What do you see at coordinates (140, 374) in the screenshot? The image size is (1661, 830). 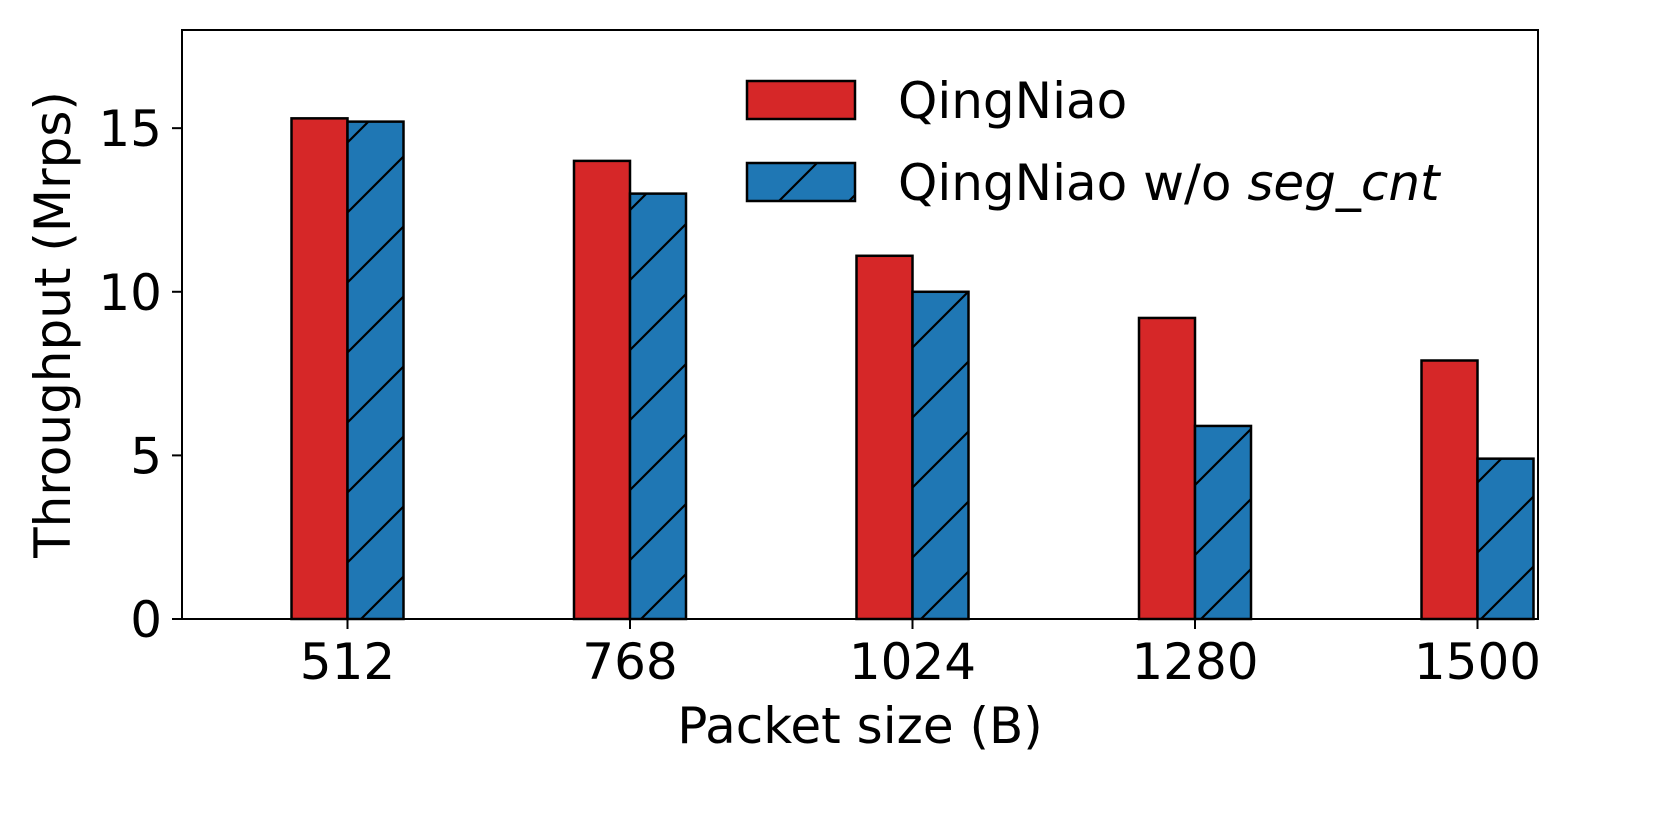 I see `y-ticks-group: 0 5 10 15` at bounding box center [140, 374].